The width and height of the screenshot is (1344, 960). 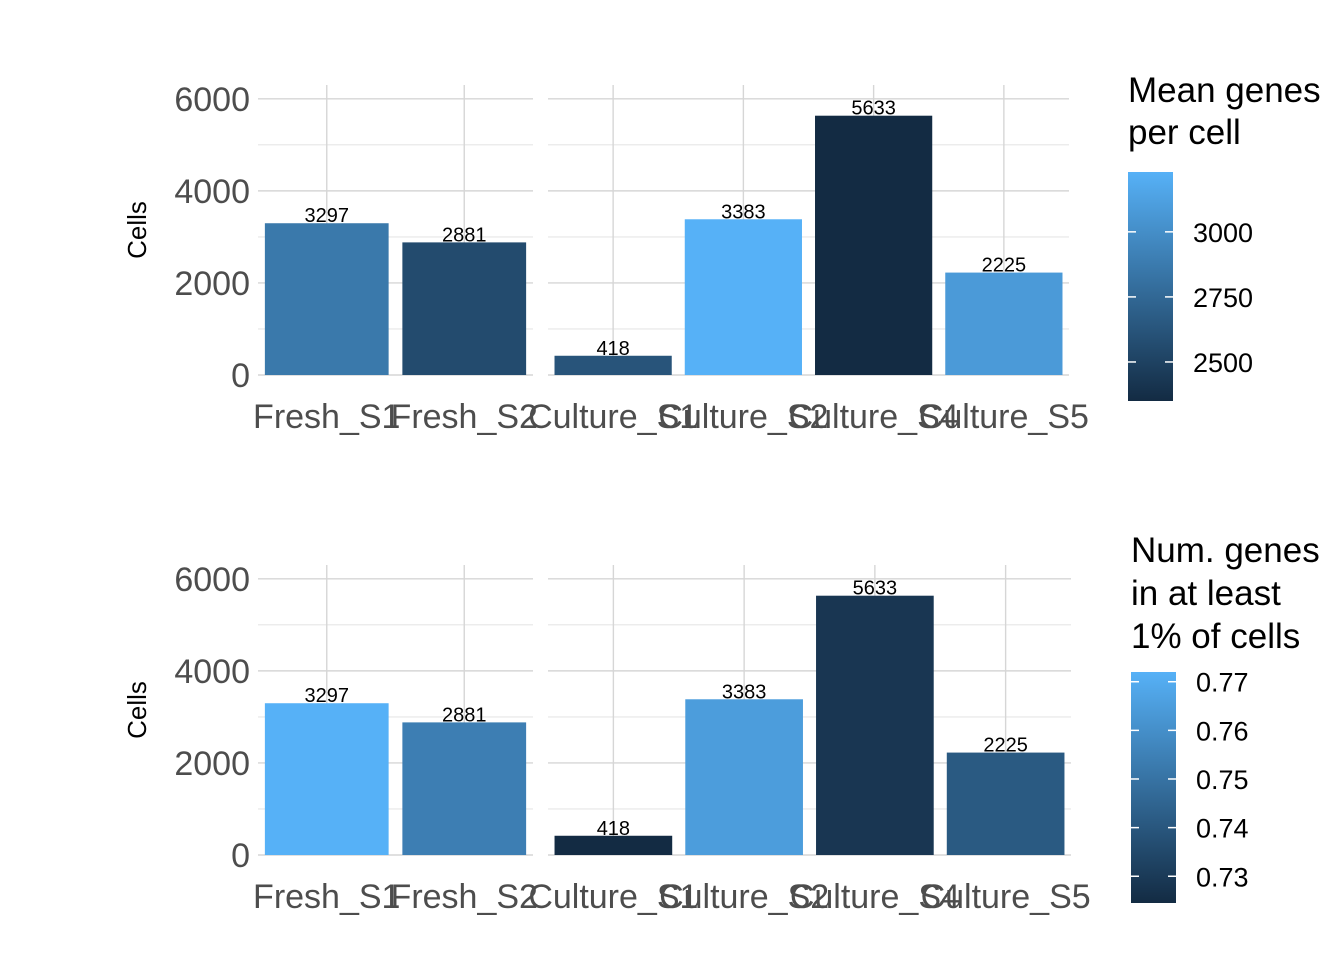 I want to click on legend-tick-label: 3000, so click(x=1223, y=233).